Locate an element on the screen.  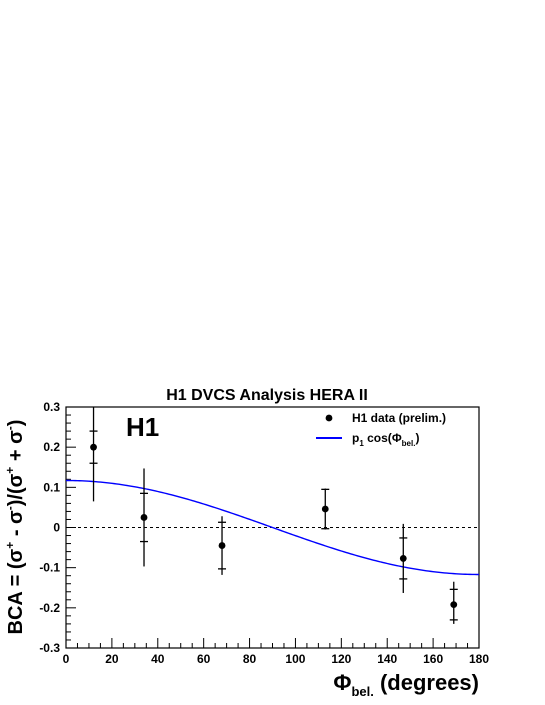
y-tick-label: -0.1 is located at coordinates (49, 568).